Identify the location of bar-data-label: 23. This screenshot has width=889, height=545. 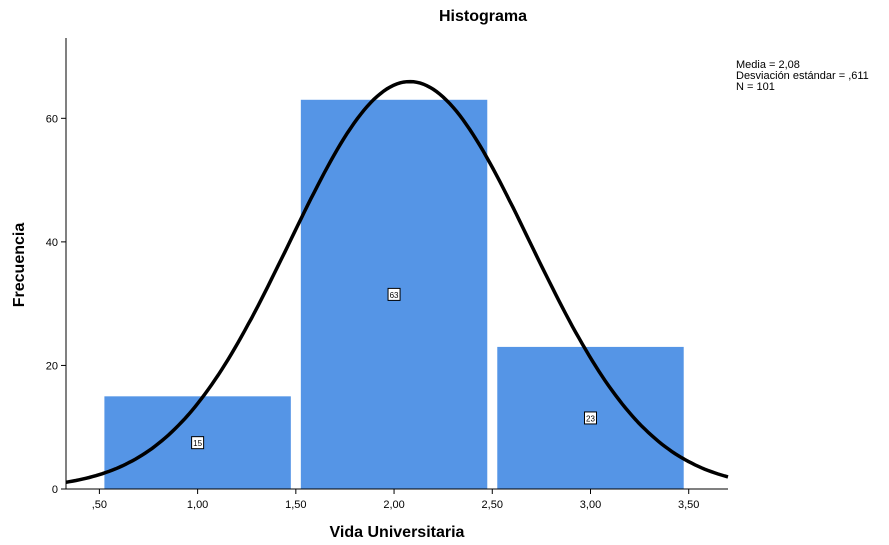
(590, 418).